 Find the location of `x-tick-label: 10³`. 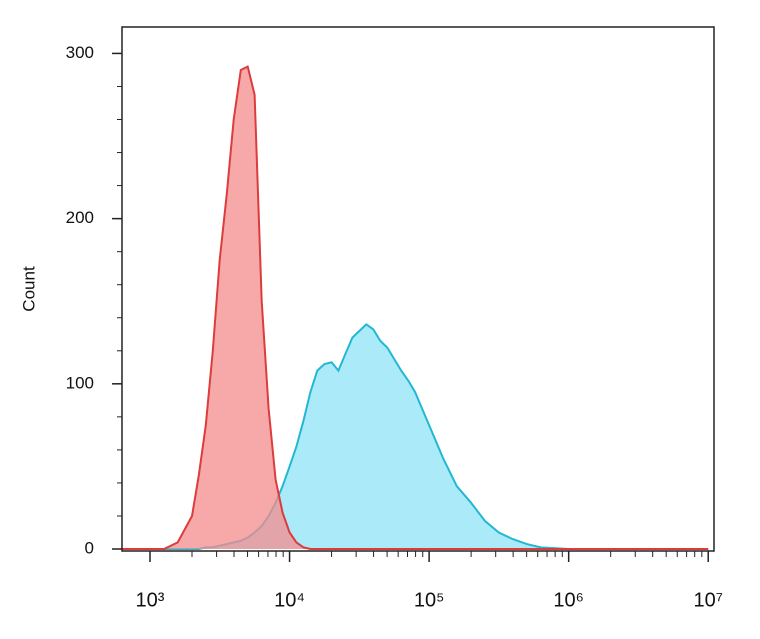

x-tick-label: 10³ is located at coordinates (150, 600).